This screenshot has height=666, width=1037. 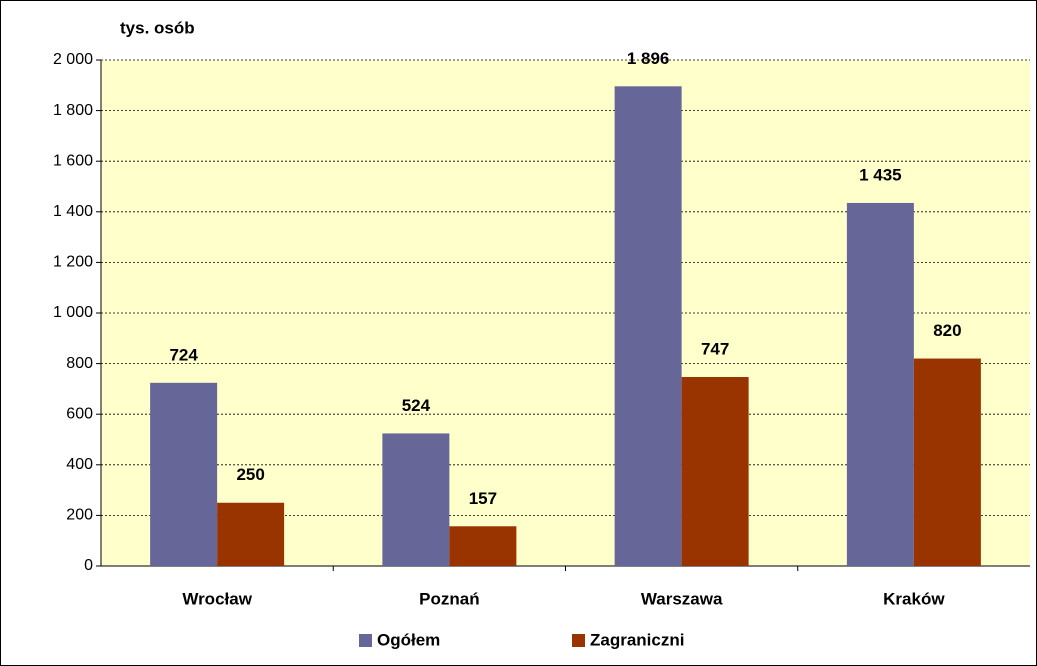 What do you see at coordinates (250, 474) in the screenshot?
I see `data-label: 250` at bounding box center [250, 474].